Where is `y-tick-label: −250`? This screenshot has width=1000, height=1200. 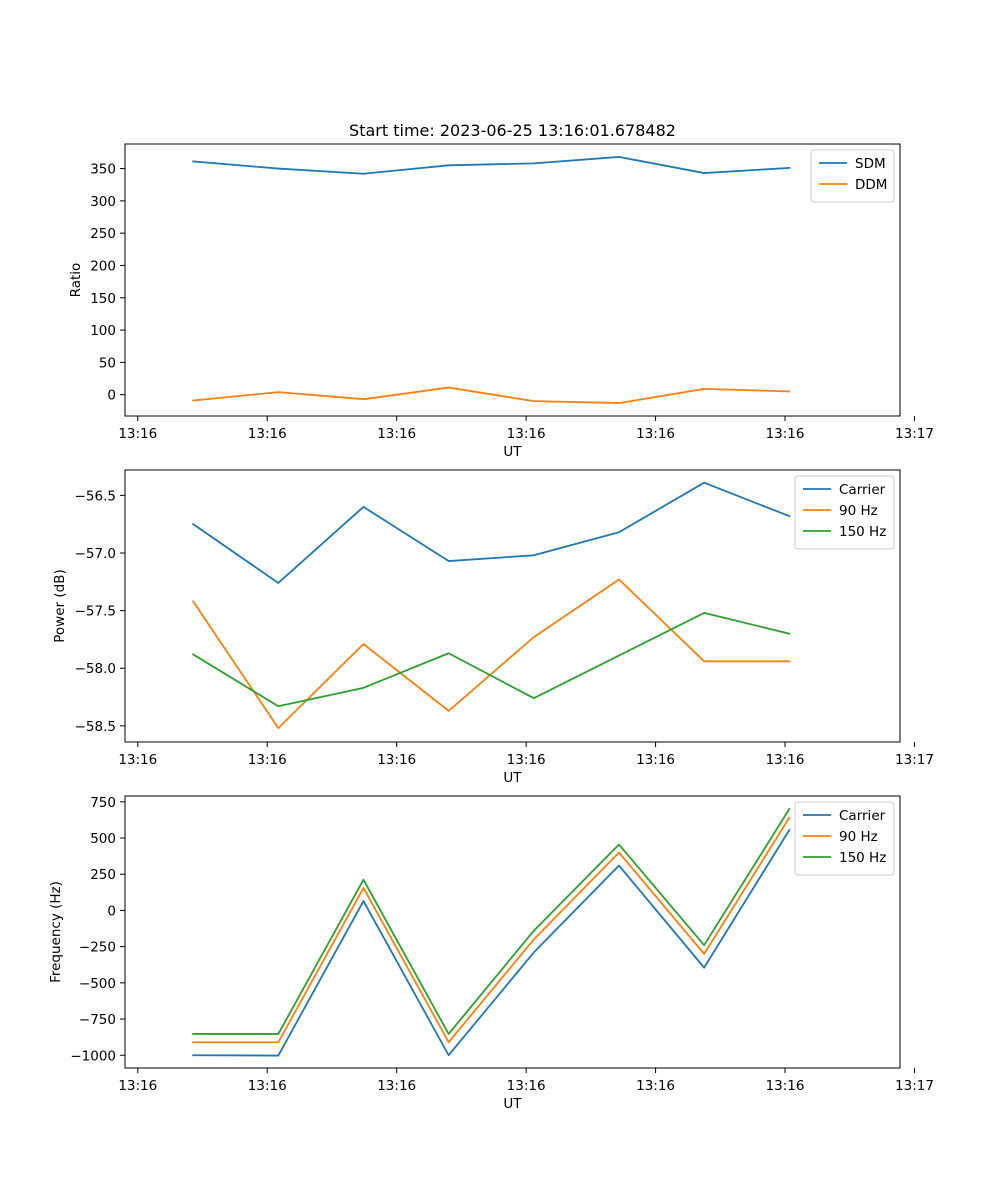
y-tick-label: −250 is located at coordinates (97, 948).